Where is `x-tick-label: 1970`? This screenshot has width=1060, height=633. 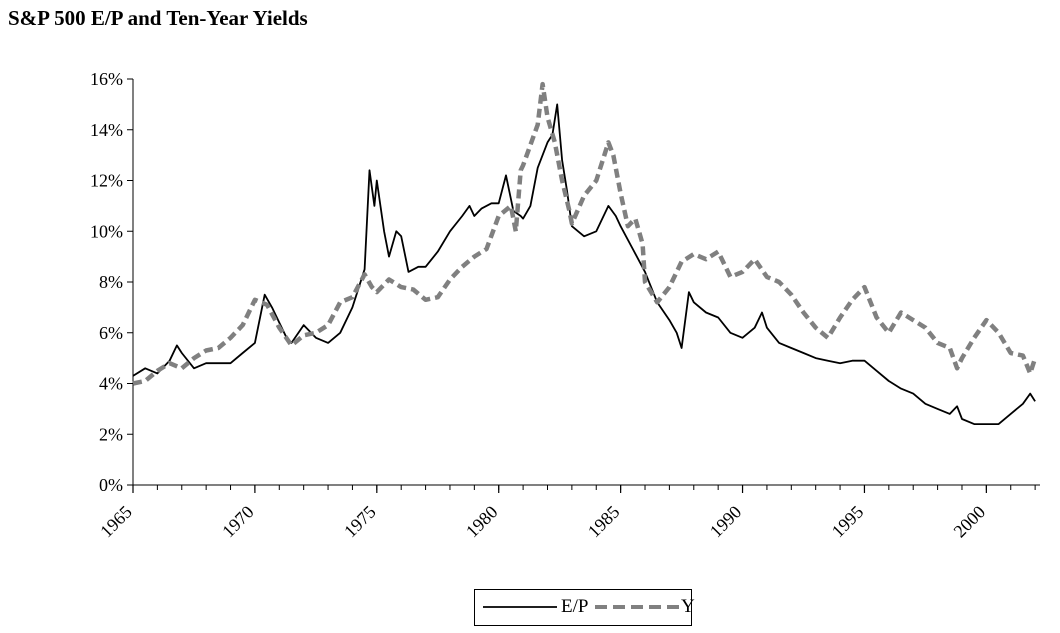 x-tick-label: 1970 is located at coordinates (238, 522).